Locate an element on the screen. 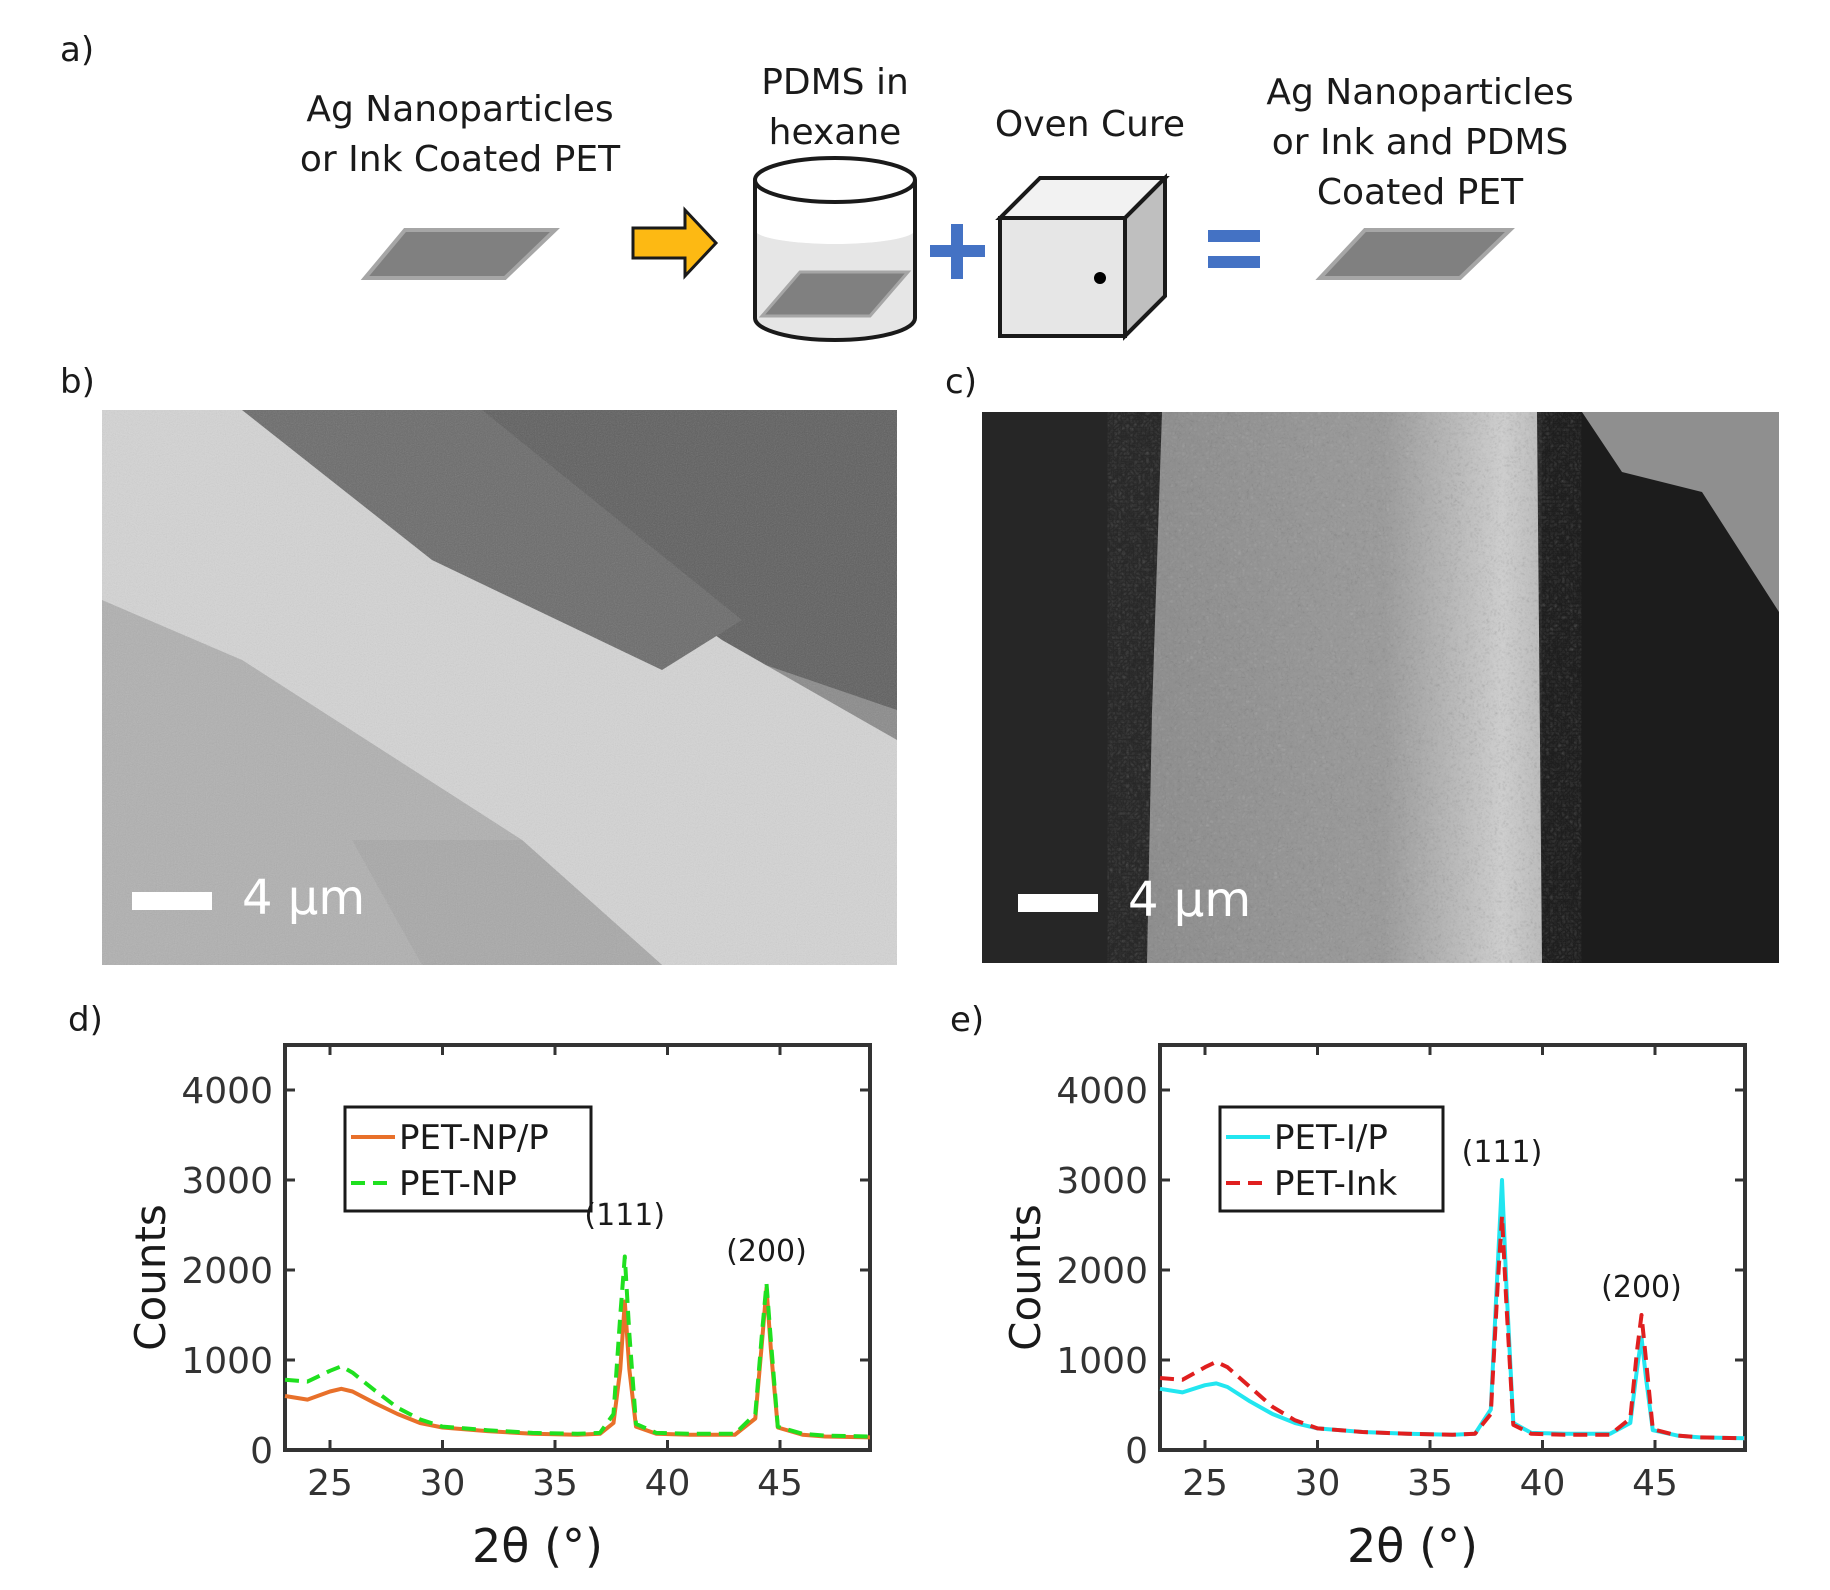 The image size is (1830, 1590). coated-pet-substrate is located at coordinates (460, 254).